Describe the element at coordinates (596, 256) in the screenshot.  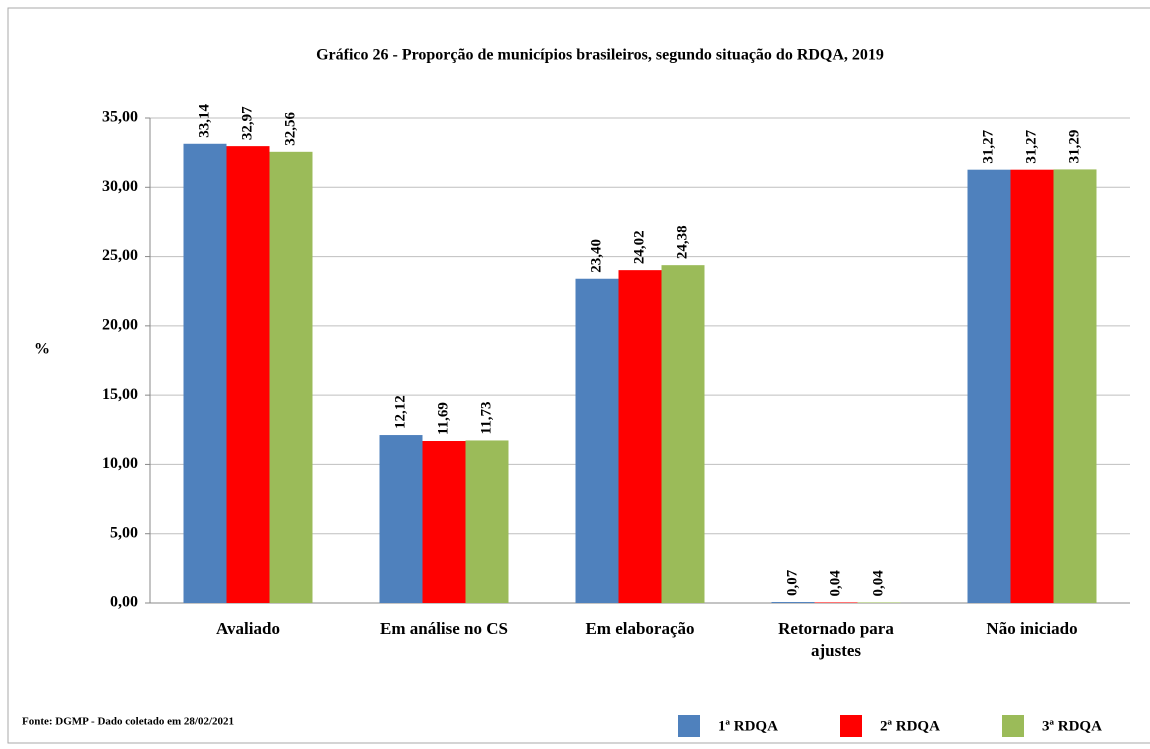
I see `data-label: 23,40` at that location.